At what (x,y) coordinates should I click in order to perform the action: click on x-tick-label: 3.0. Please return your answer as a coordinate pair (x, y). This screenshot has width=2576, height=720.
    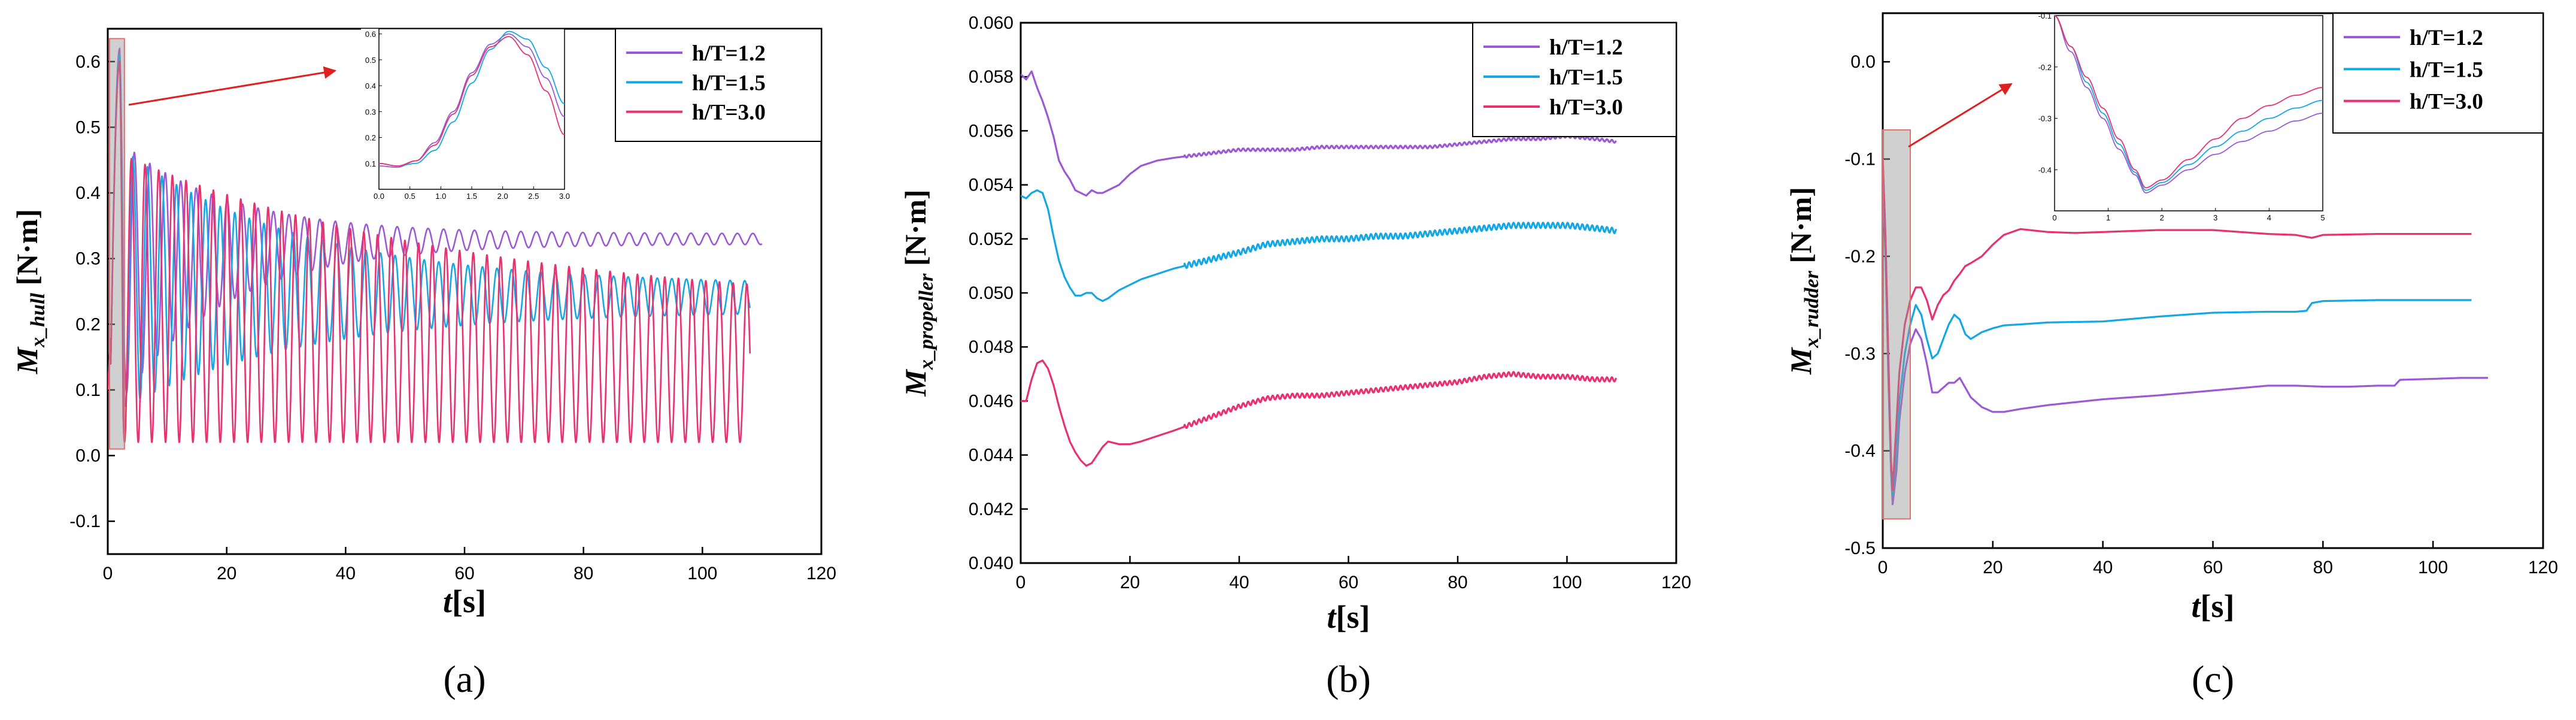
    Looking at the image, I should click on (564, 197).